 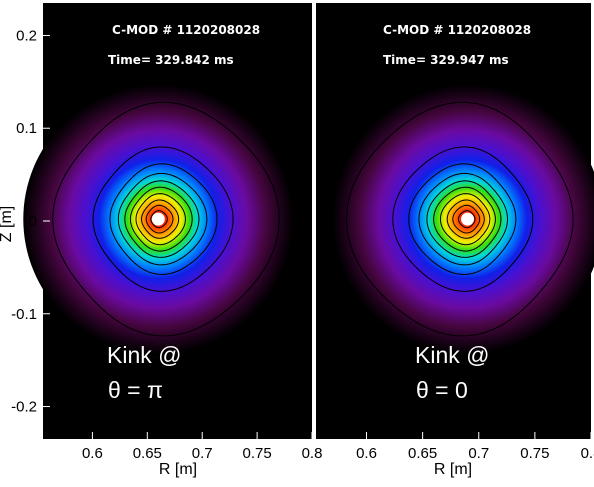 What do you see at coordinates (26, 35) in the screenshot?
I see `y-tick-label: 0.2` at bounding box center [26, 35].